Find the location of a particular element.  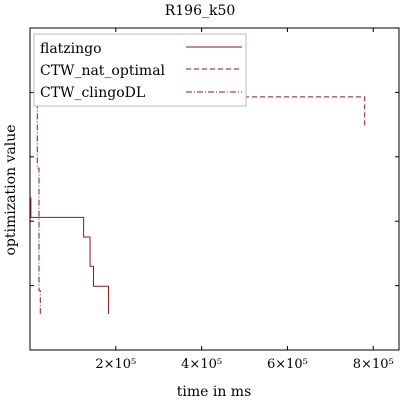

x-tick-label-1: 4×10⁵ is located at coordinates (201, 364).